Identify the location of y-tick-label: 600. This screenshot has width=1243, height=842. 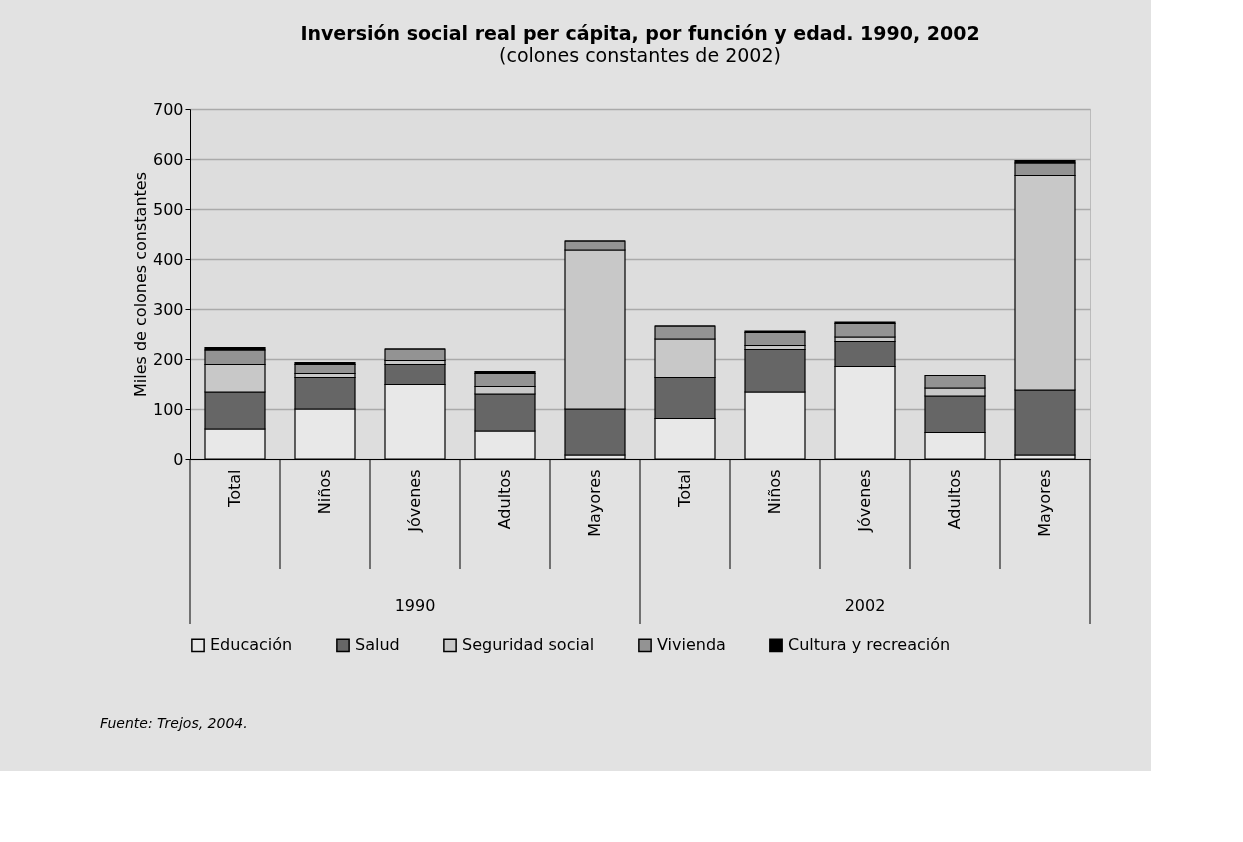
(168, 159).